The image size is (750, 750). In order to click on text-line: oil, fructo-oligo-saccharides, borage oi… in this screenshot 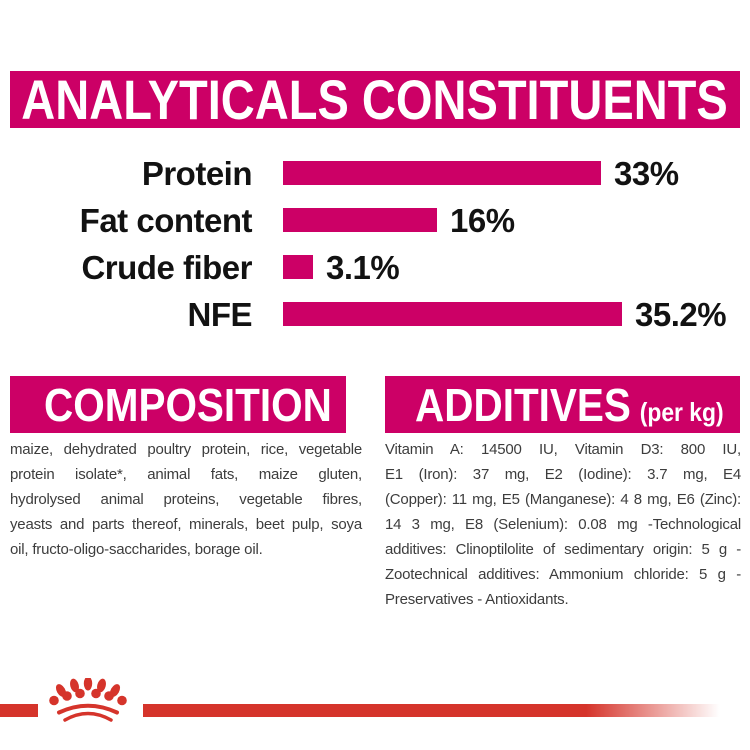, I will do `click(136, 549)`.